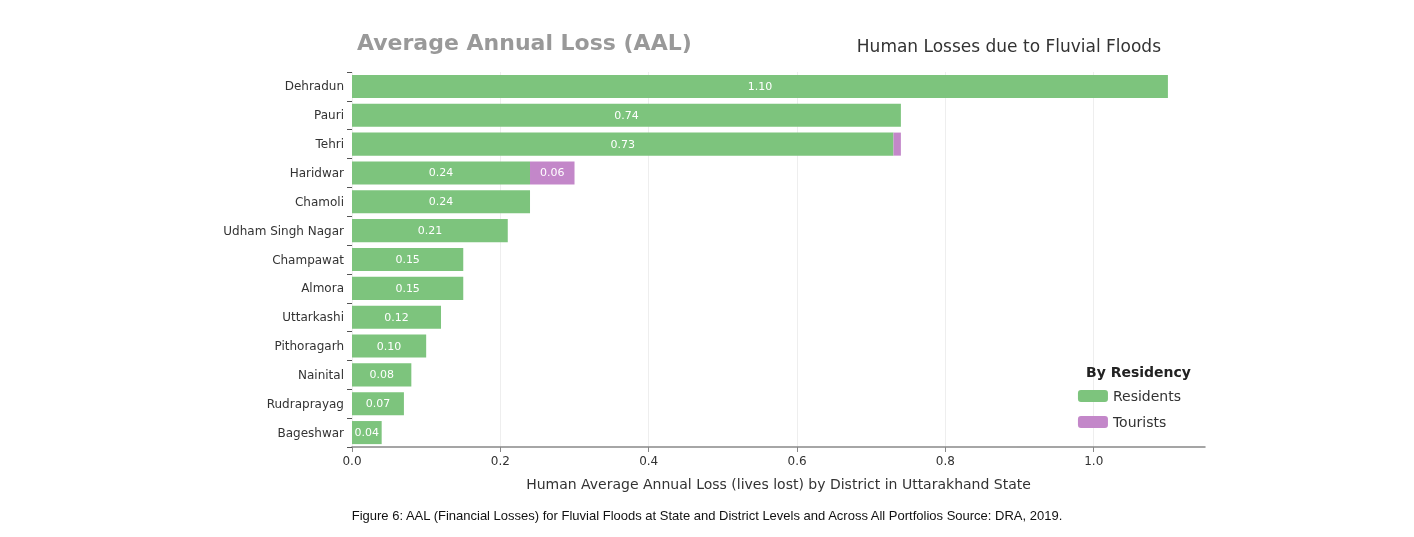 The height and width of the screenshot is (537, 1414). What do you see at coordinates (1009, 45) in the screenshot?
I see `chart-subtitle: Human Losses due to Fluvial Floods` at bounding box center [1009, 45].